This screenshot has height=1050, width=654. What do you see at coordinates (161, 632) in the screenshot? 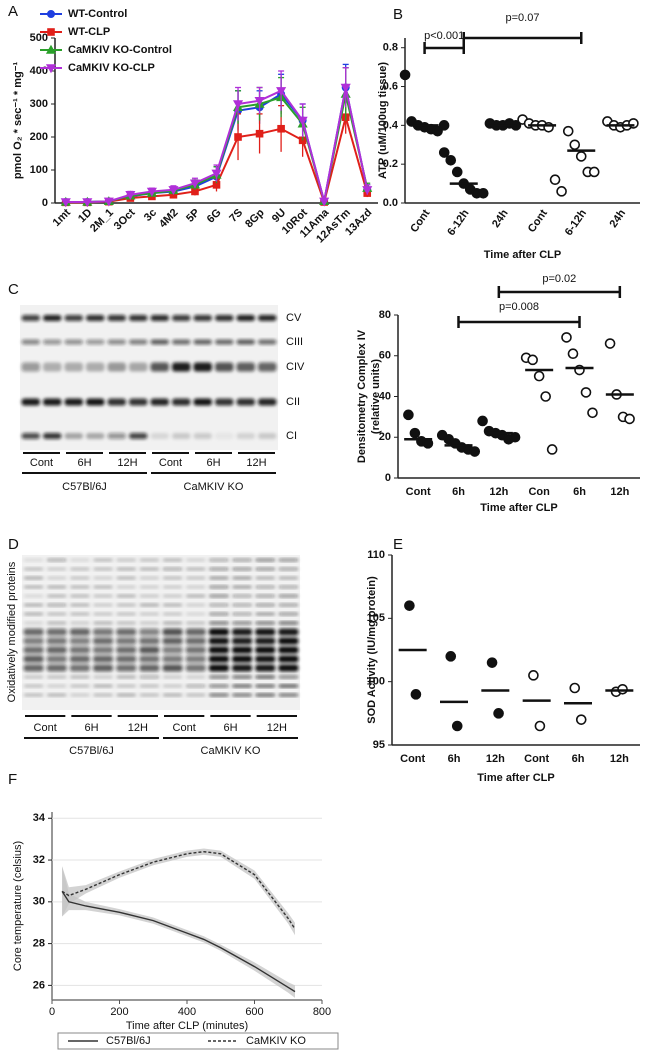
I see `blot-bg` at bounding box center [161, 632].